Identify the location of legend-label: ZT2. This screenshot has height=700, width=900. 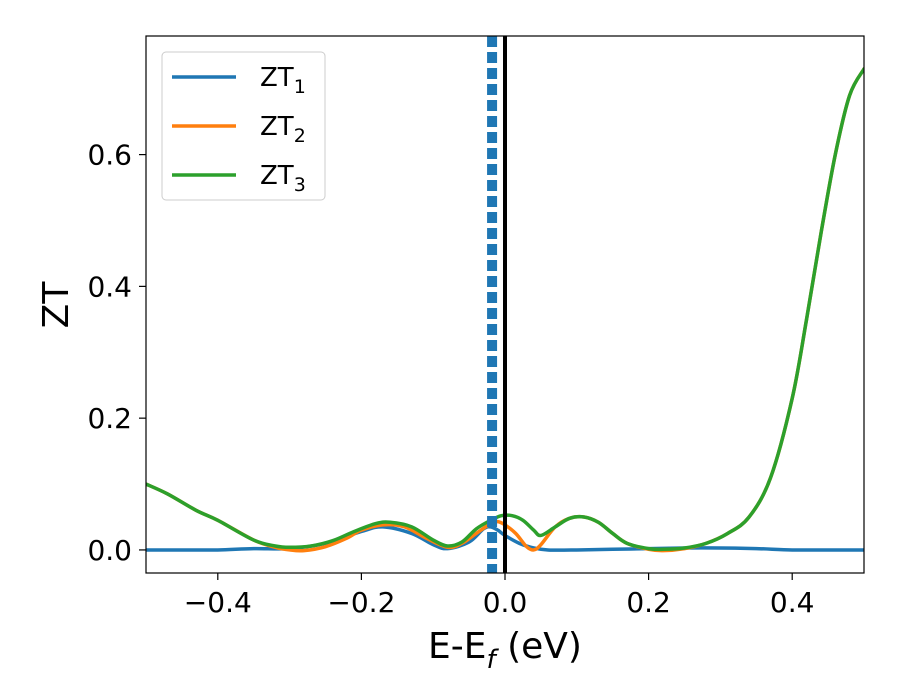
(283, 129).